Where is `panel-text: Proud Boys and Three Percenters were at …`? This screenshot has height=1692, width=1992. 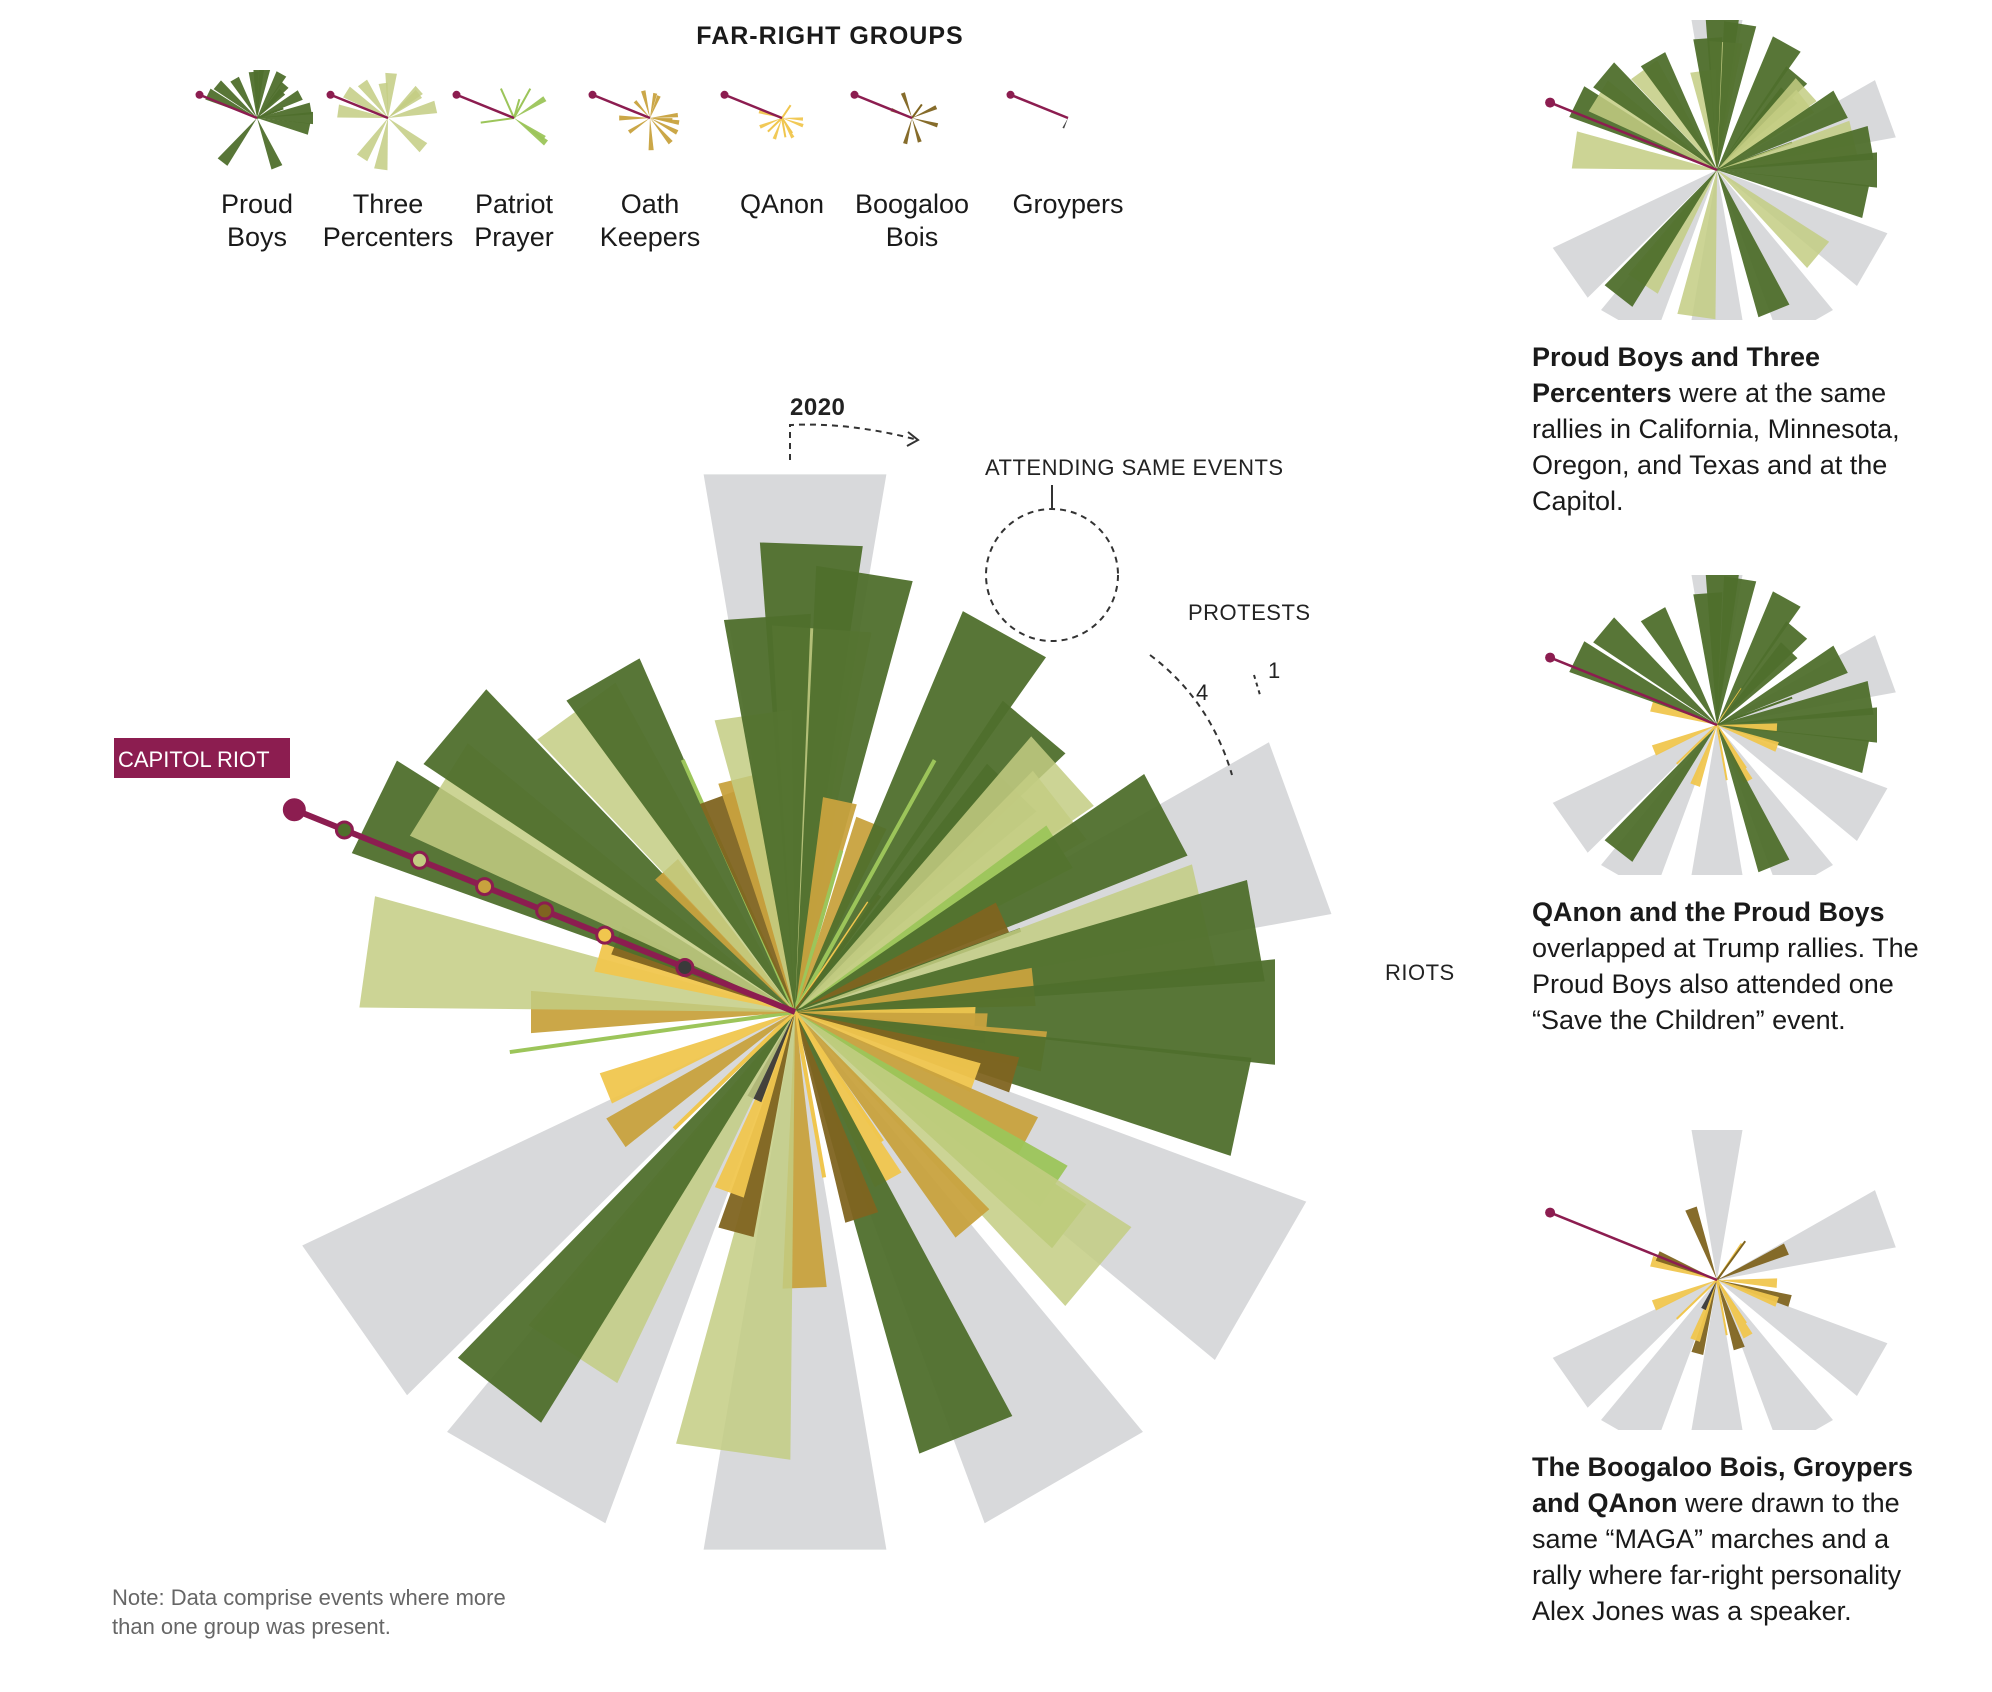 panel-text: Proud Boys and Three Percenters were at … is located at coordinates (1716, 429).